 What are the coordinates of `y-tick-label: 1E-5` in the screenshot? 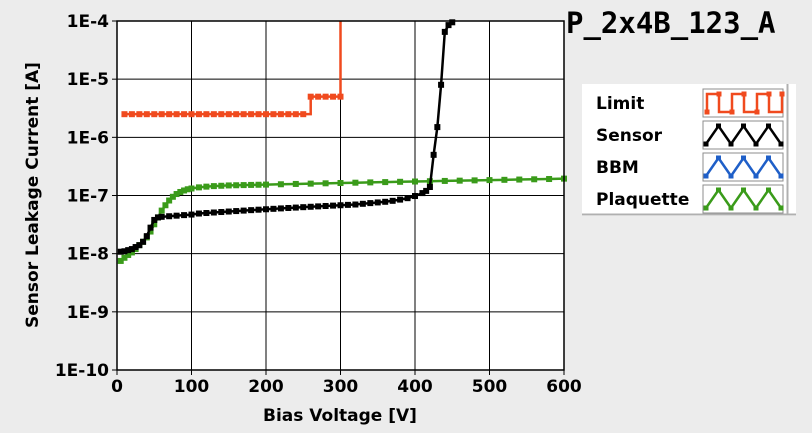 It's located at (88, 80).